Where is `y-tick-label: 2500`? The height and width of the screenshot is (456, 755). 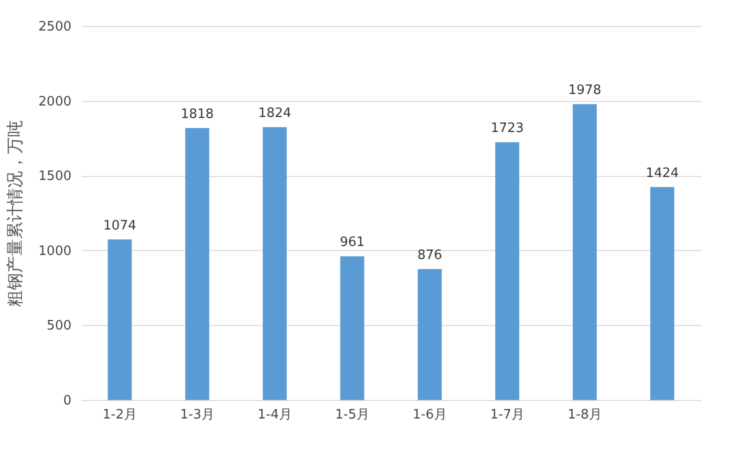
y-tick-label: 2500 is located at coordinates (55, 27).